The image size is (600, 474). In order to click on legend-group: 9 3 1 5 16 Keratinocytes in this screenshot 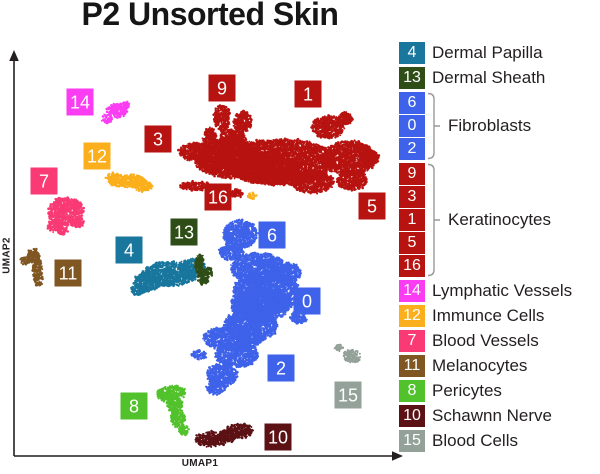, I will do `click(485, 220)`.